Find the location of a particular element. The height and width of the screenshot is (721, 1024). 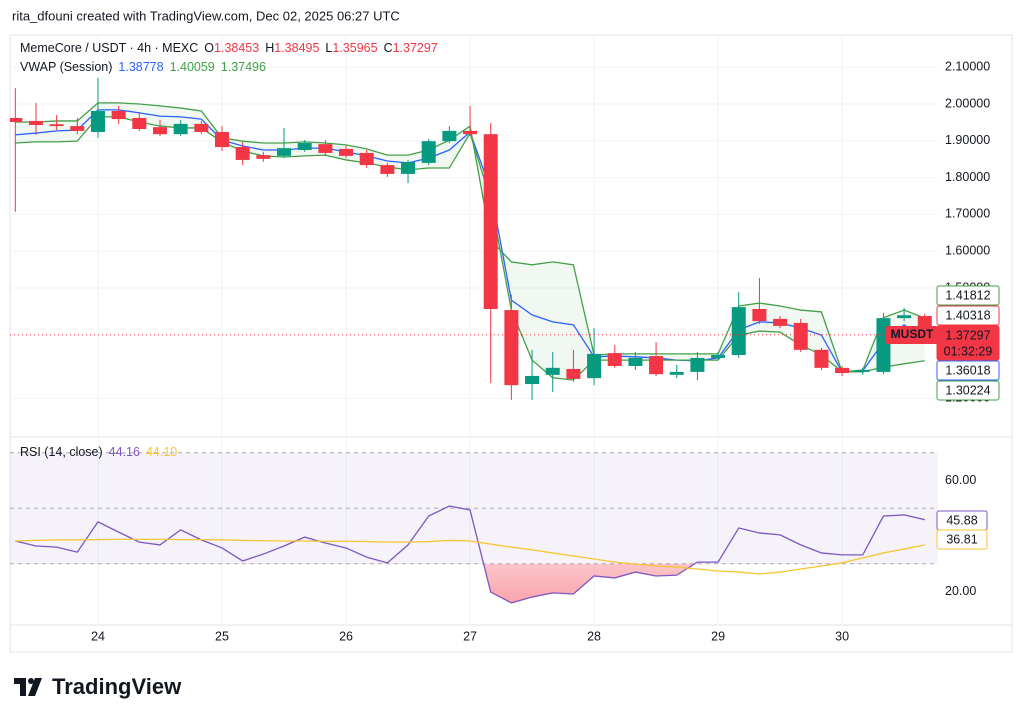

y-tick-label: 60.00 is located at coordinates (960, 480).